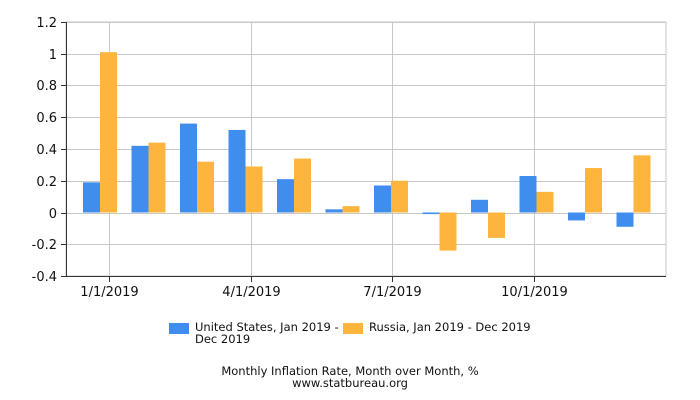  What do you see at coordinates (46, 150) in the screenshot?
I see `y-tick-label: 0.4` at bounding box center [46, 150].